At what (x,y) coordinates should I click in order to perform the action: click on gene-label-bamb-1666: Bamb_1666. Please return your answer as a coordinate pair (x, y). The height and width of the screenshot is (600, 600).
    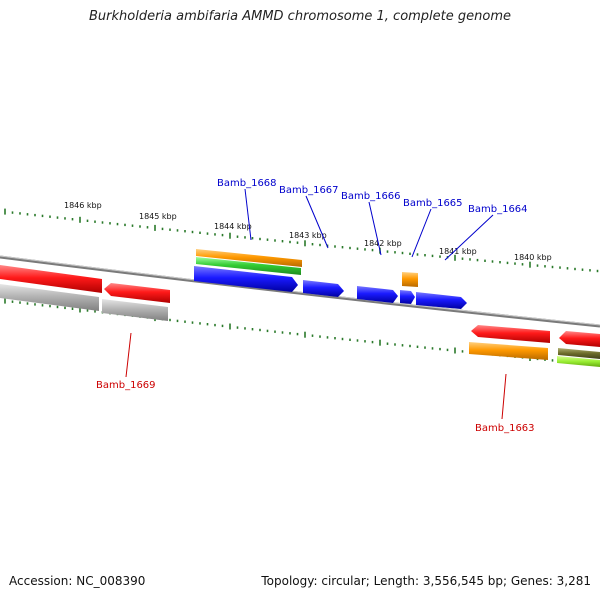
    Looking at the image, I should click on (371, 196).